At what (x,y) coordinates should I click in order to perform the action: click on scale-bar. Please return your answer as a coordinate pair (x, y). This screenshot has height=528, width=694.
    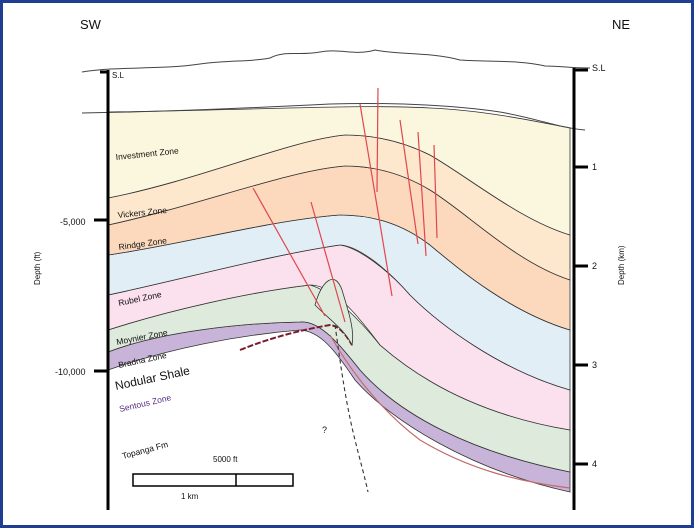
    Looking at the image, I should click on (213, 480).